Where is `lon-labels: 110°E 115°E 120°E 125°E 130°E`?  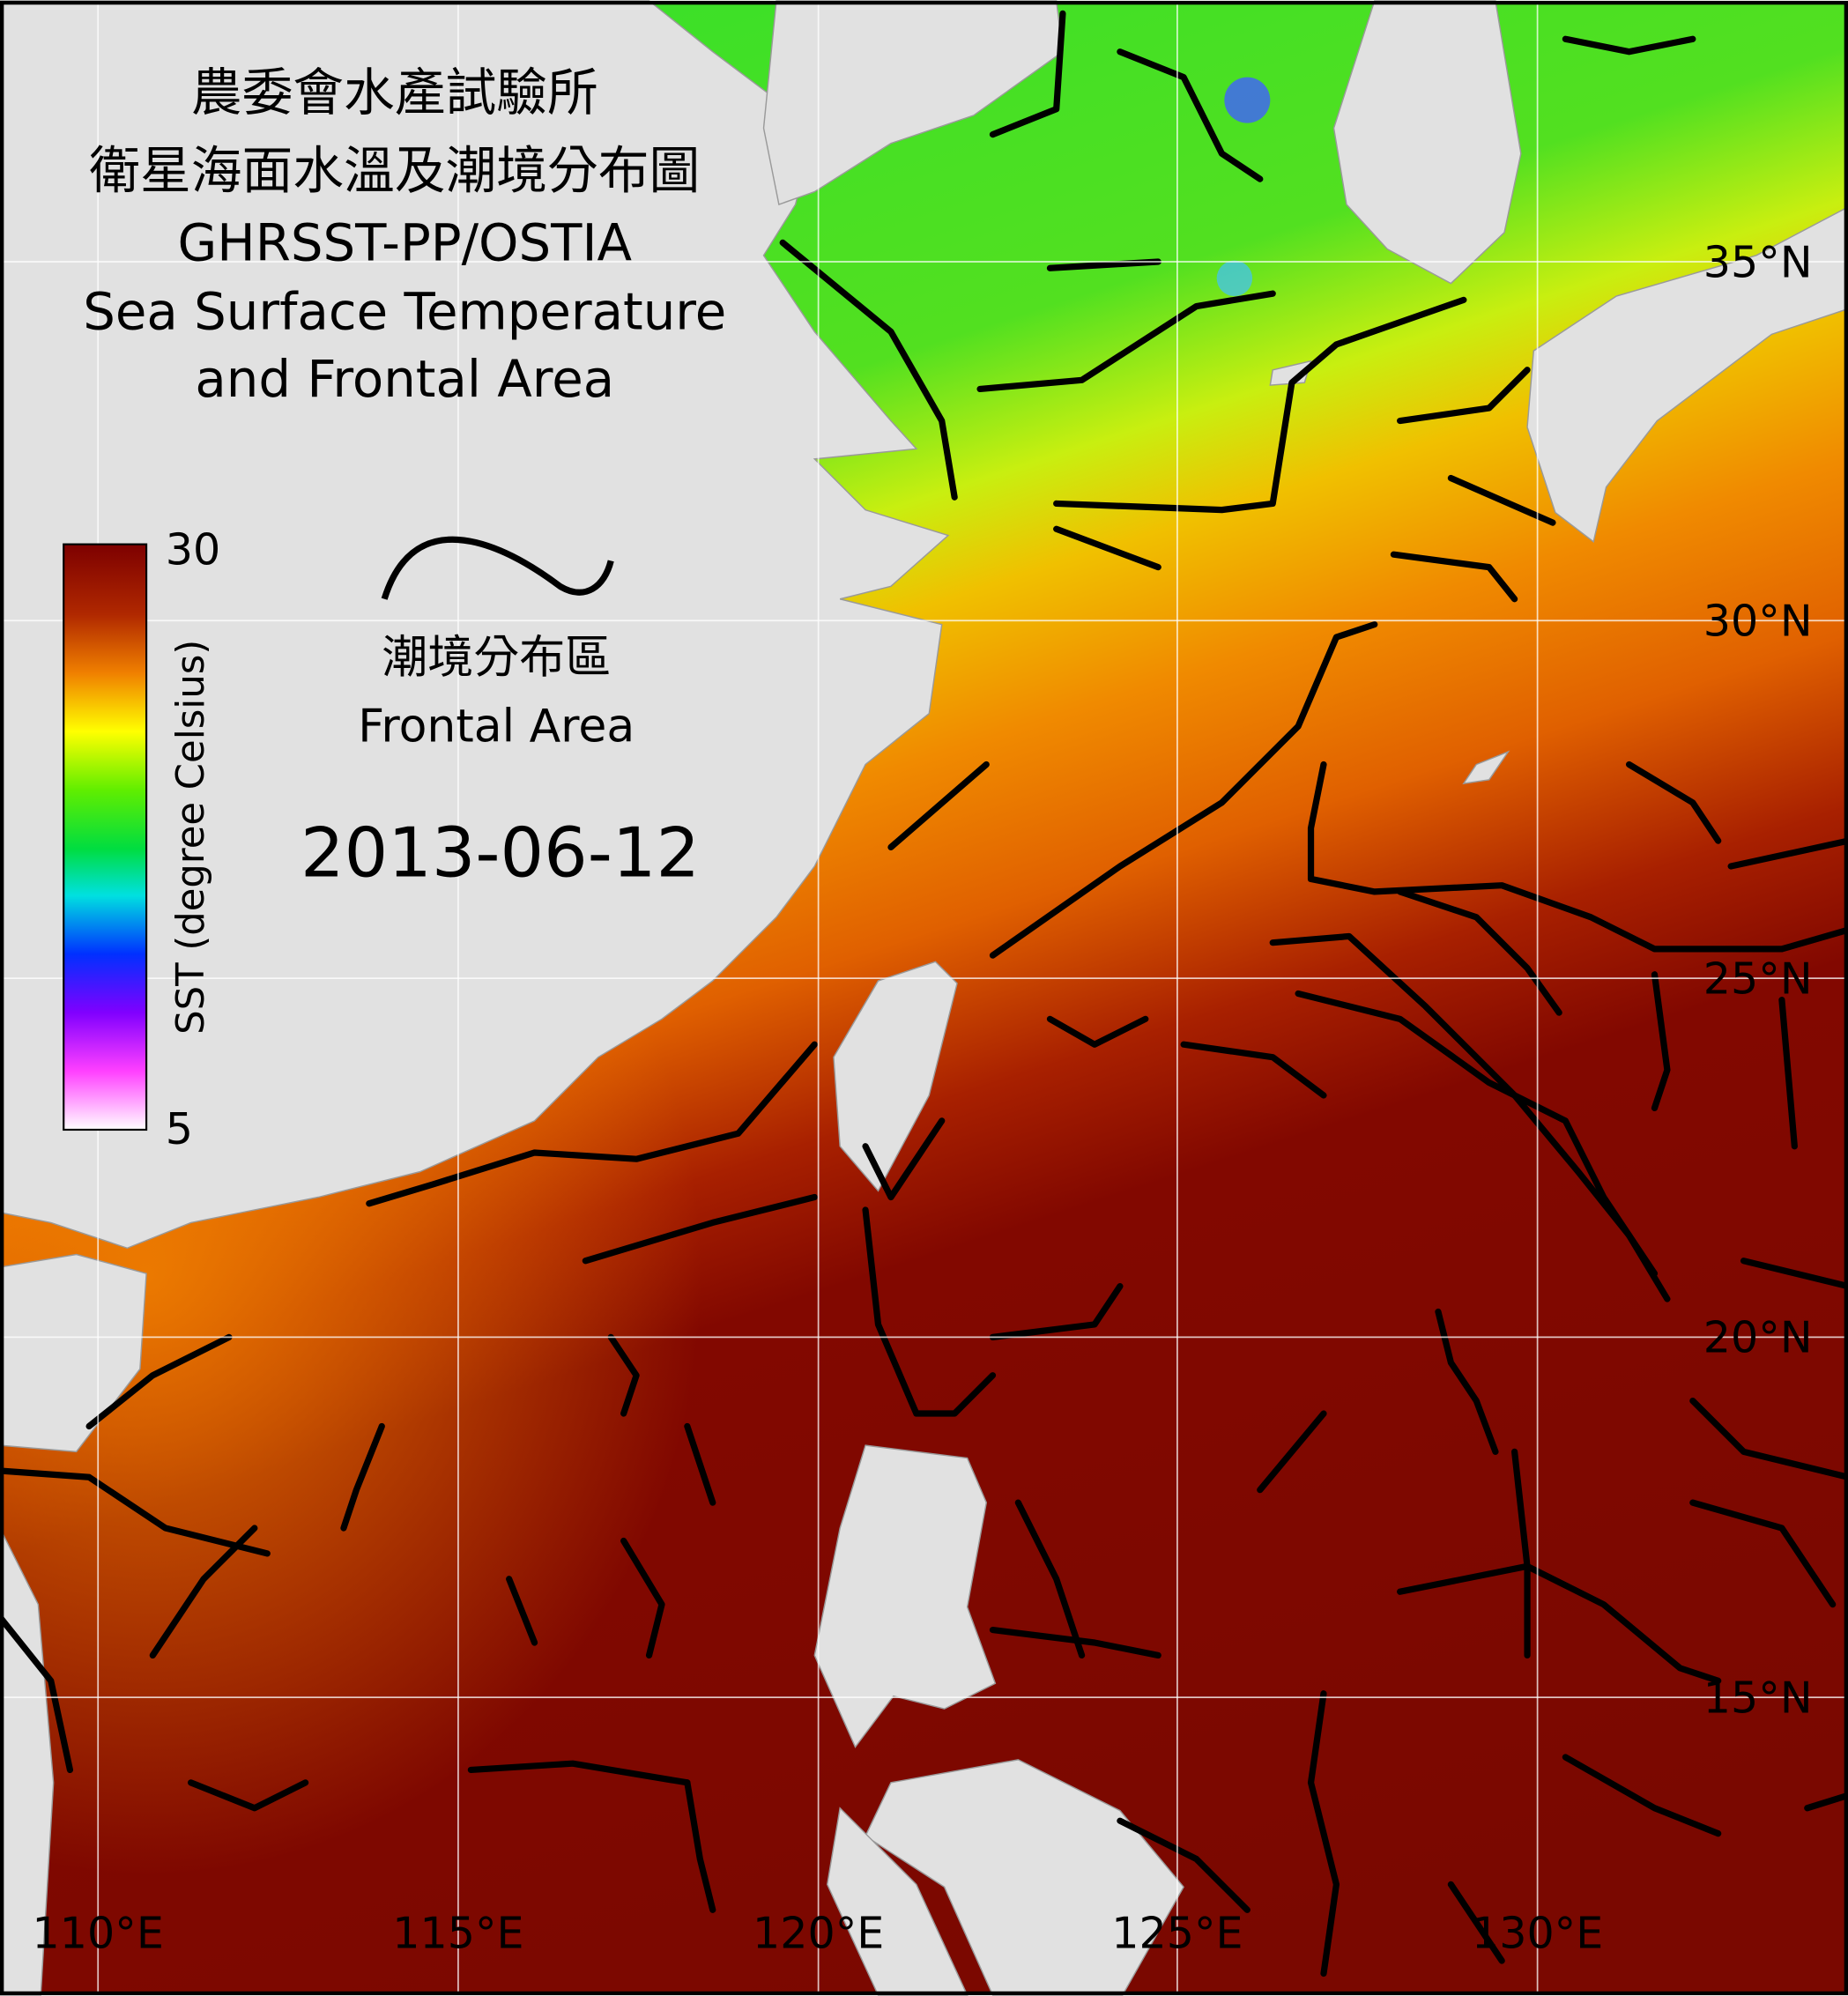 lon-labels: 110°E 115°E 120°E 125°E 130°E is located at coordinates (819, 1933).